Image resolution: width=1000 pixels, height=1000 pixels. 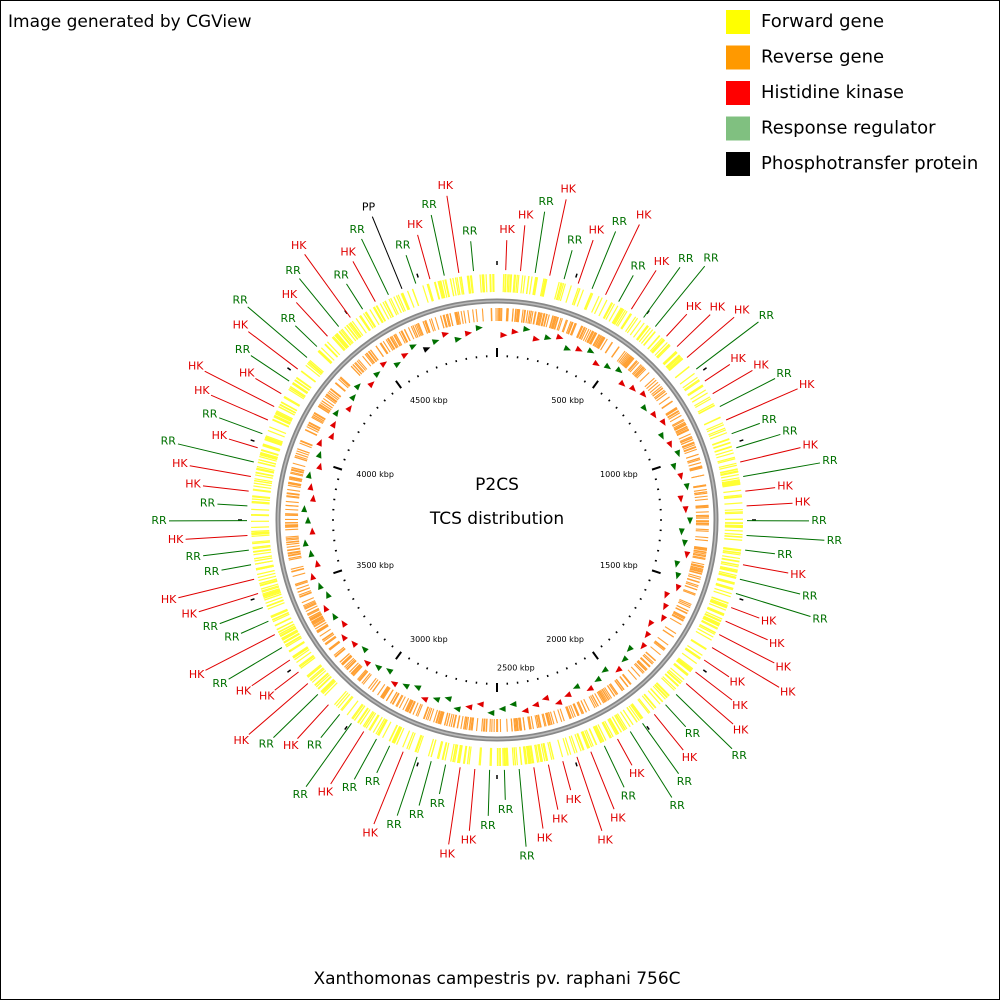 I want to click on feature-label: PP, so click(x=369, y=206).